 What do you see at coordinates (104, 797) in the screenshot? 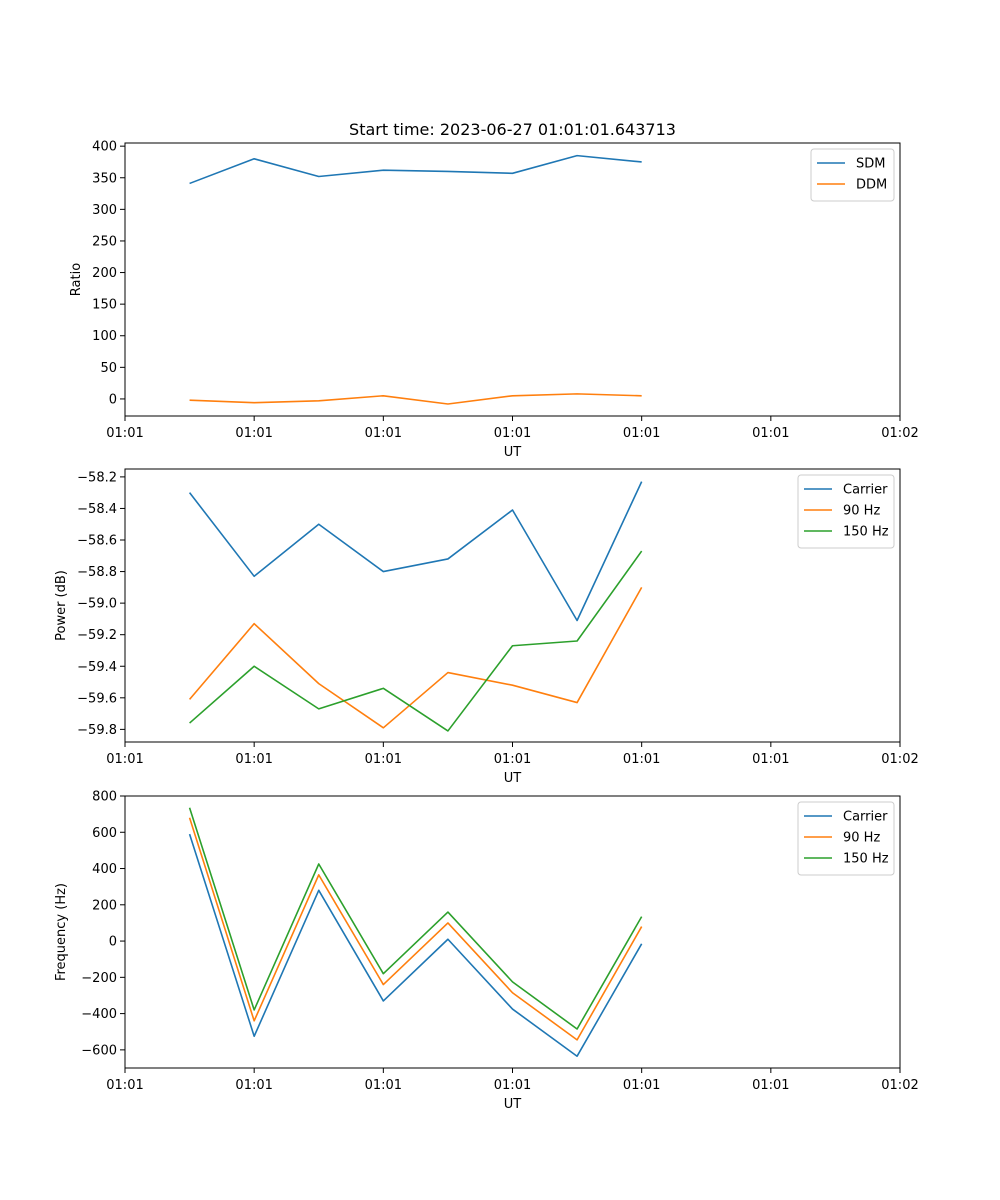
I see `y-tick-label: 800` at bounding box center [104, 797].